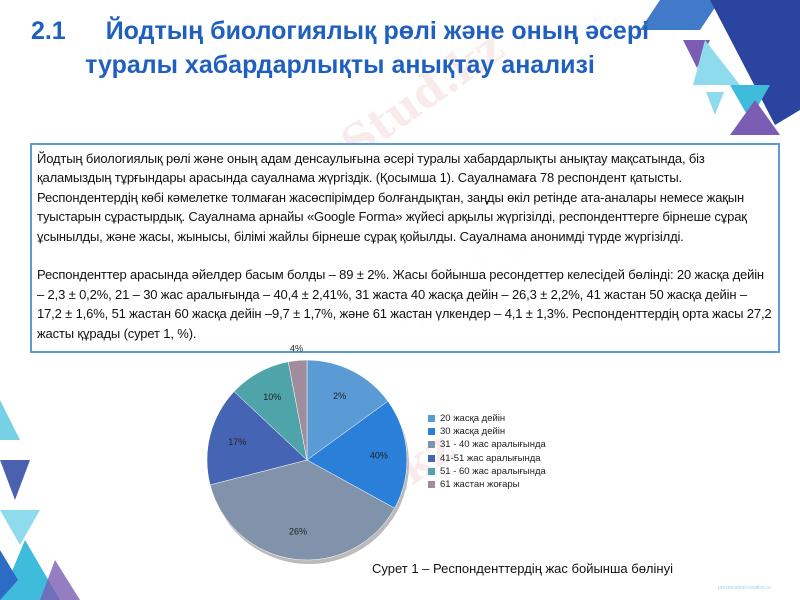 The height and width of the screenshot is (600, 800). I want to click on footer-text: presentation-creation.ru, so click(744, 588).